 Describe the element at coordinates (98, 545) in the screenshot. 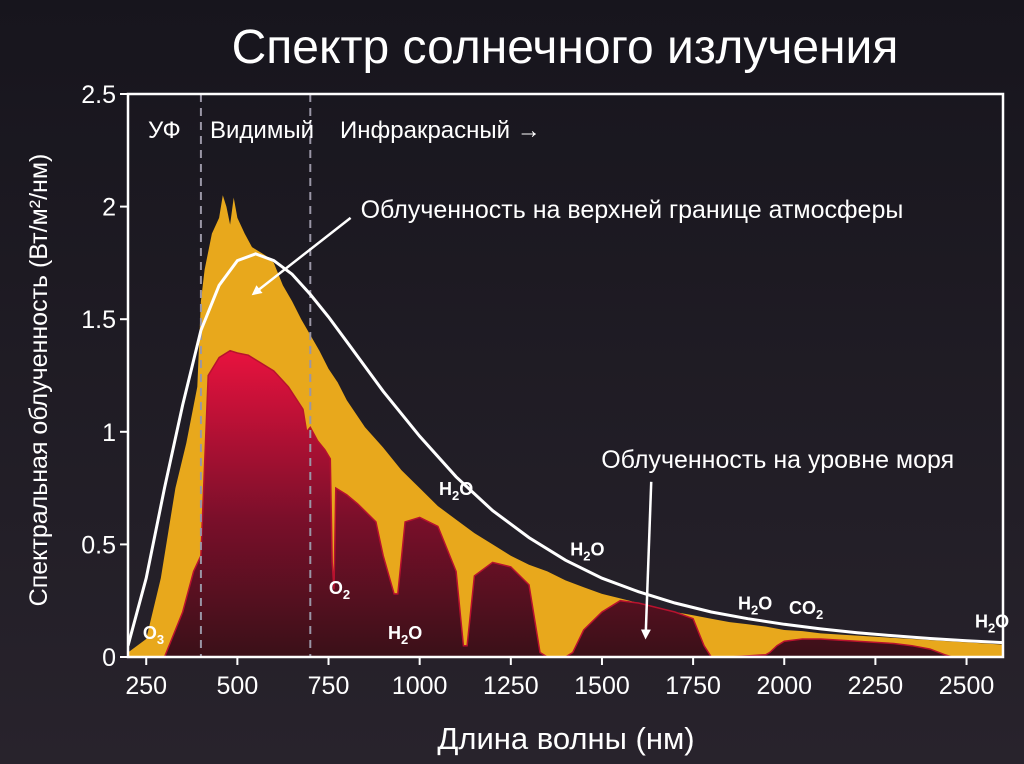

I see `y-tick-label: 0.5` at that location.